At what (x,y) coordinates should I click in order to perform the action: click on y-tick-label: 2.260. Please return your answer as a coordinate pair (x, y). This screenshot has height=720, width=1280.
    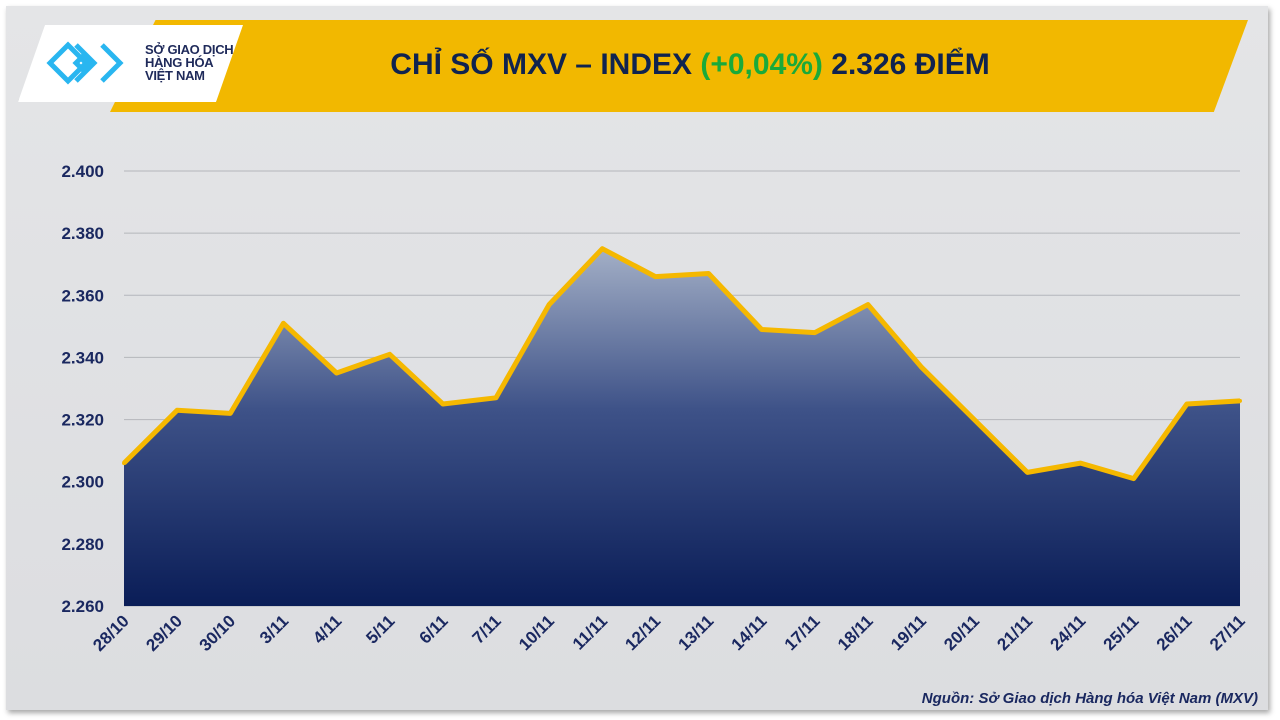
    Looking at the image, I should click on (82, 606).